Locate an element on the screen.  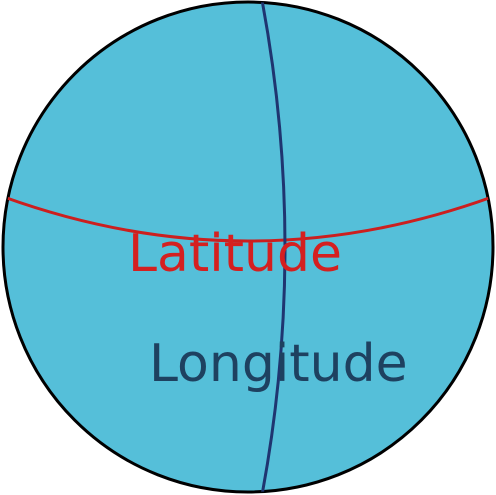
longitude-label: Longitude is located at coordinates (278, 364).